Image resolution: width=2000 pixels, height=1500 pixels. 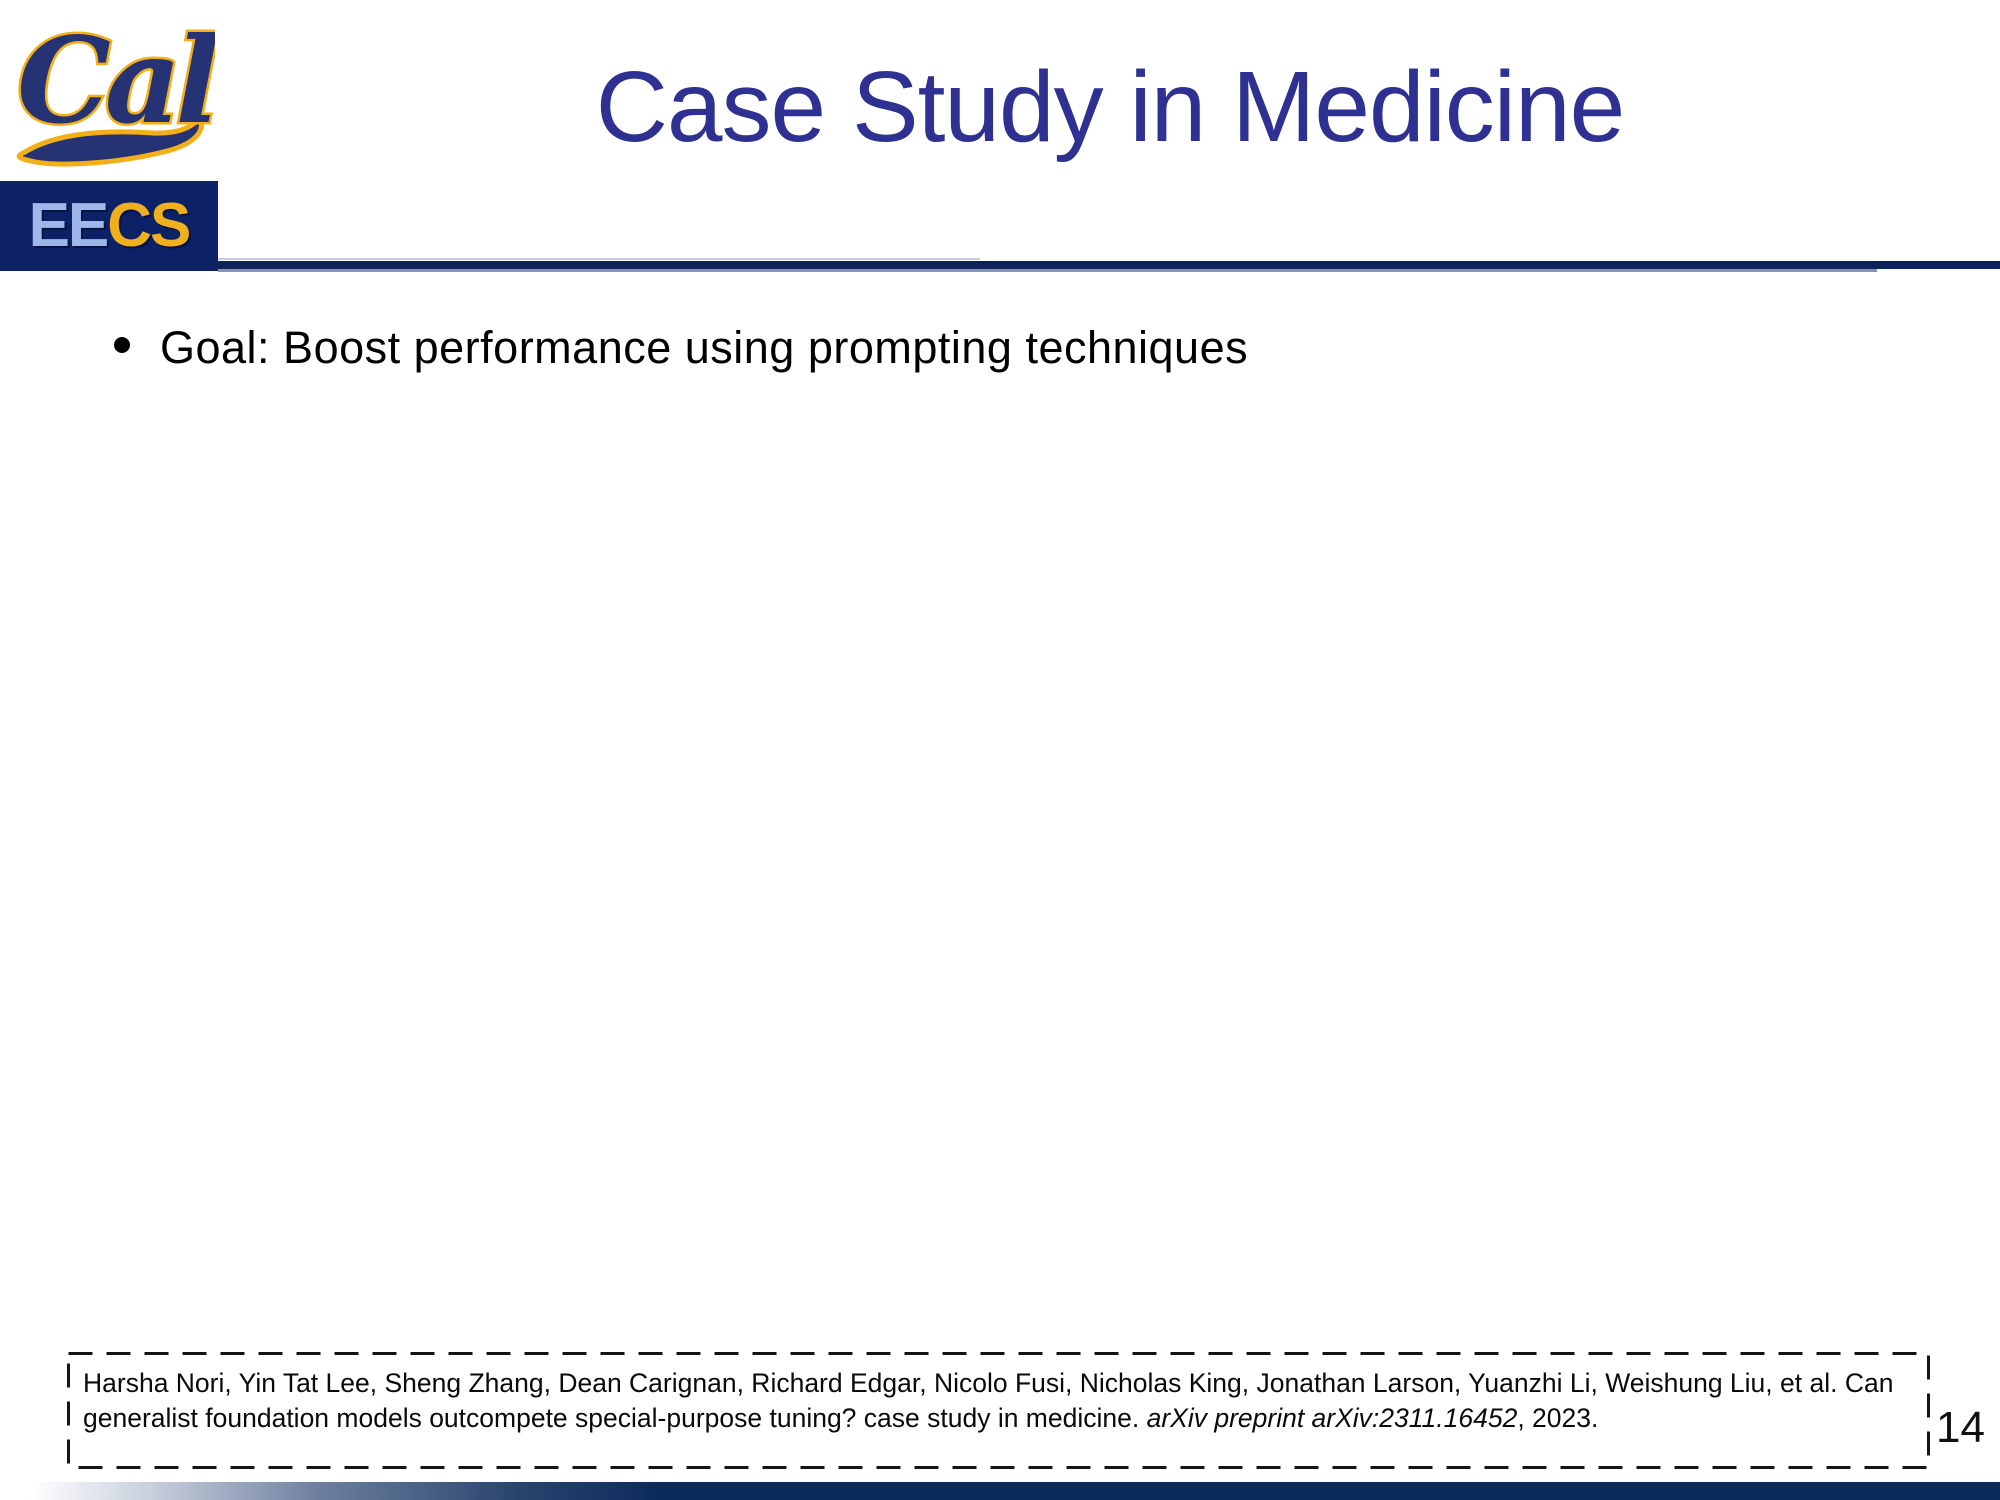 I want to click on bullet-dot, so click(x=122, y=345).